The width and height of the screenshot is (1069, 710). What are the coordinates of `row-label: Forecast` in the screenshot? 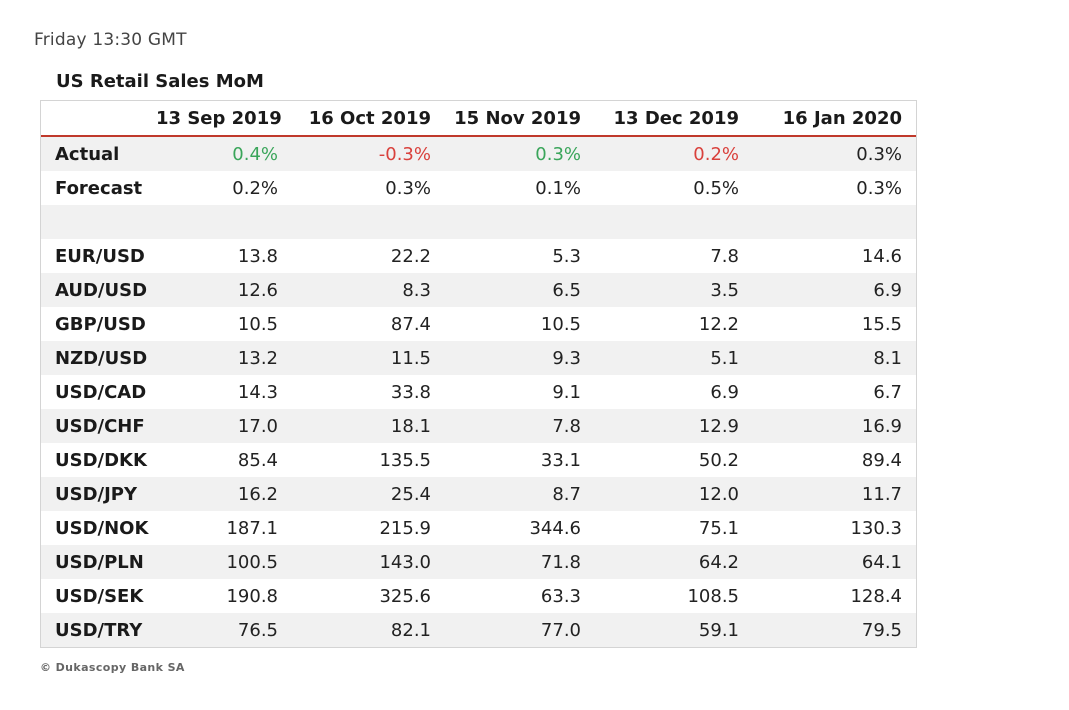 It's located at (99, 188).